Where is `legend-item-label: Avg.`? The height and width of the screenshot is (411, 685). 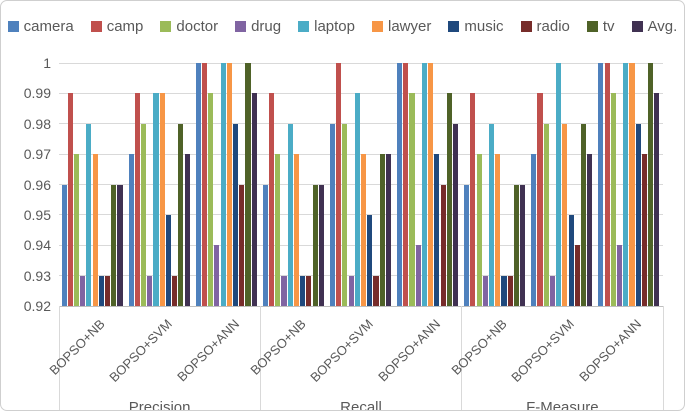
legend-item-label: Avg. is located at coordinates (662, 26).